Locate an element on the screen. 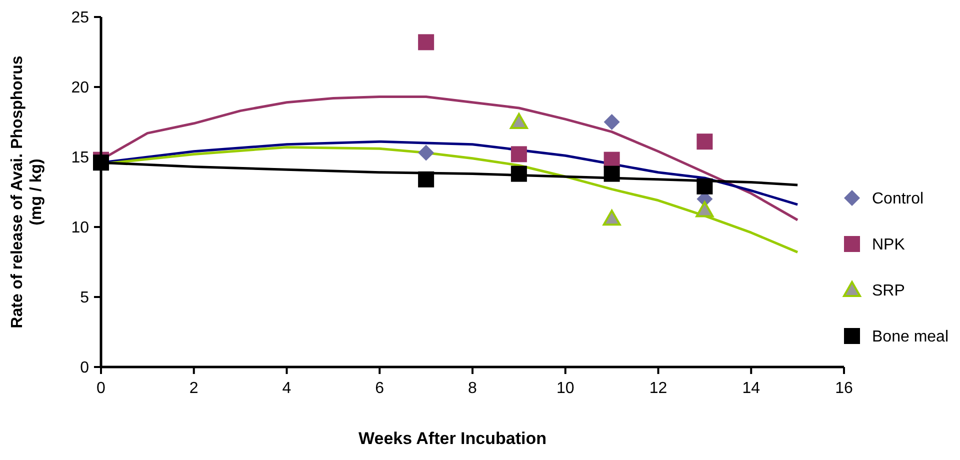 This screenshot has height=460, width=960. y-tick-label: 0 is located at coordinates (85, 368).